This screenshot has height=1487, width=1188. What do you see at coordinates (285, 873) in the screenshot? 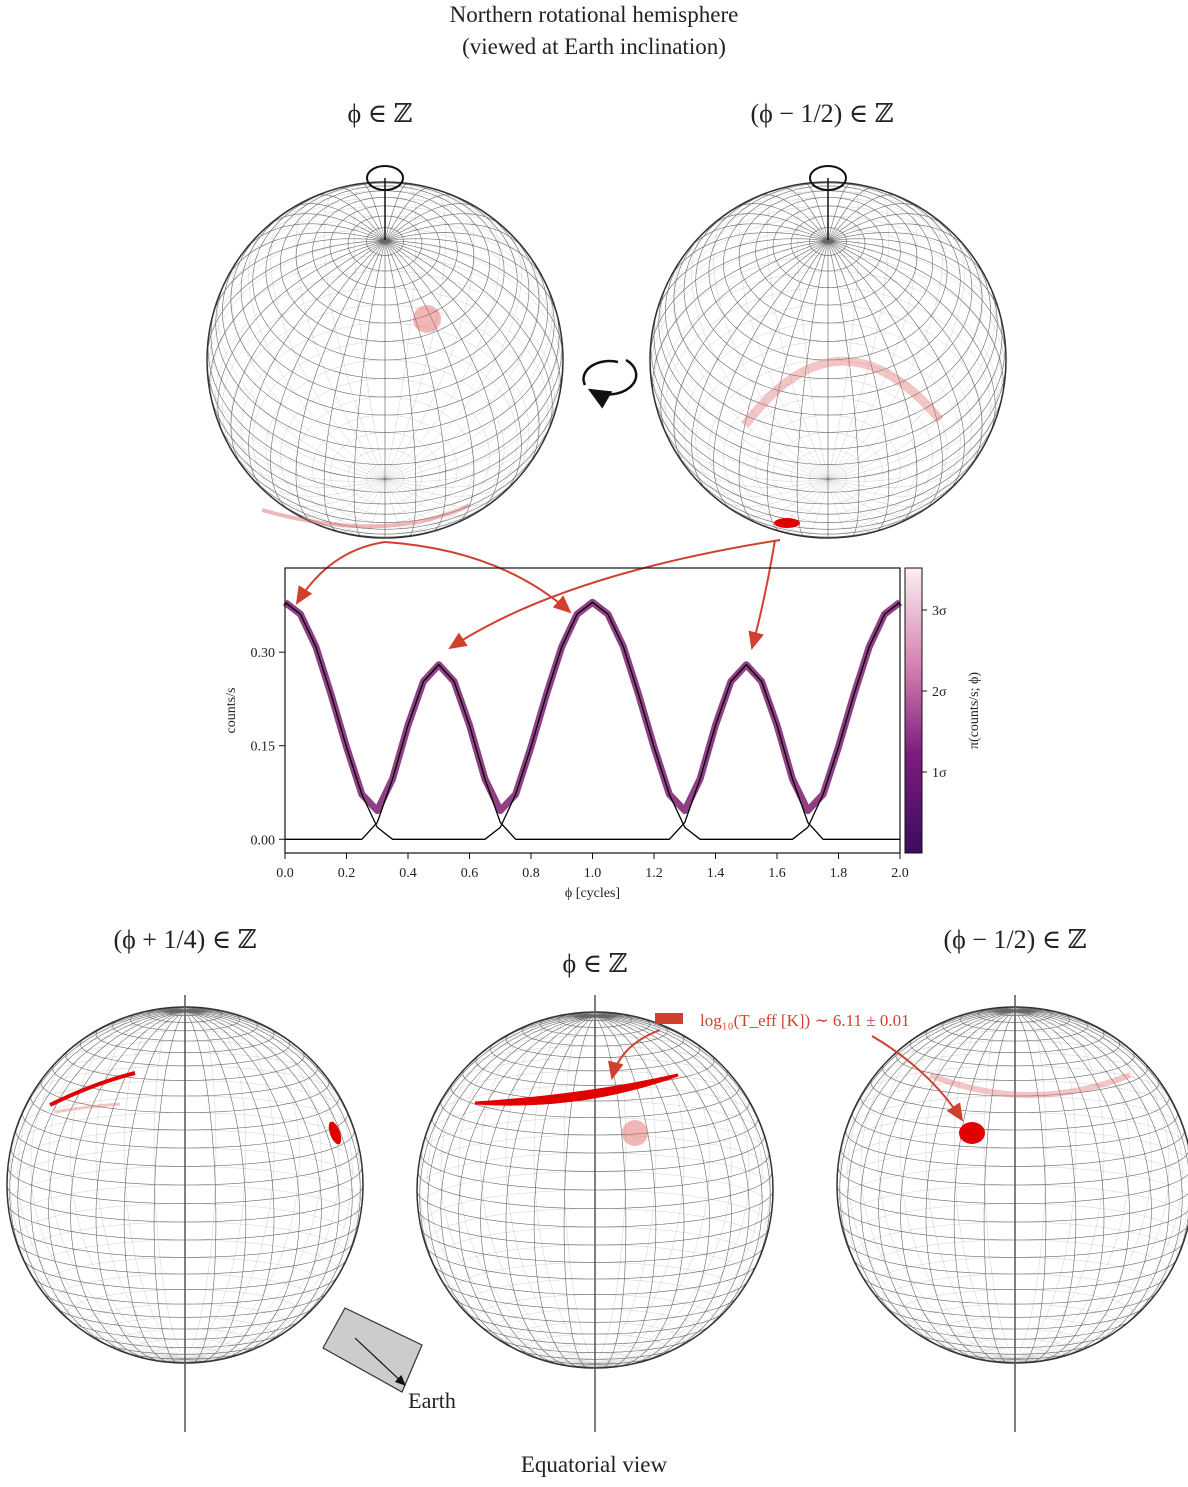
I see `x-tick-label: 0.0` at bounding box center [285, 873].